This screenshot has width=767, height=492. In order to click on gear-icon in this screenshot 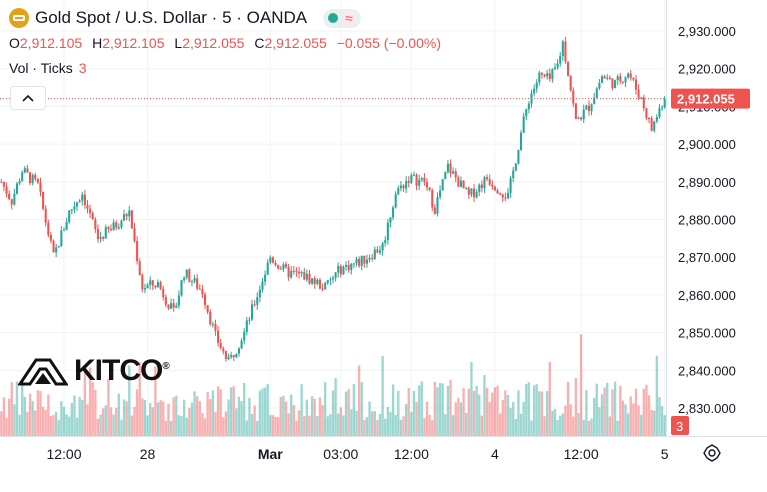, I will do `click(712, 453)`.